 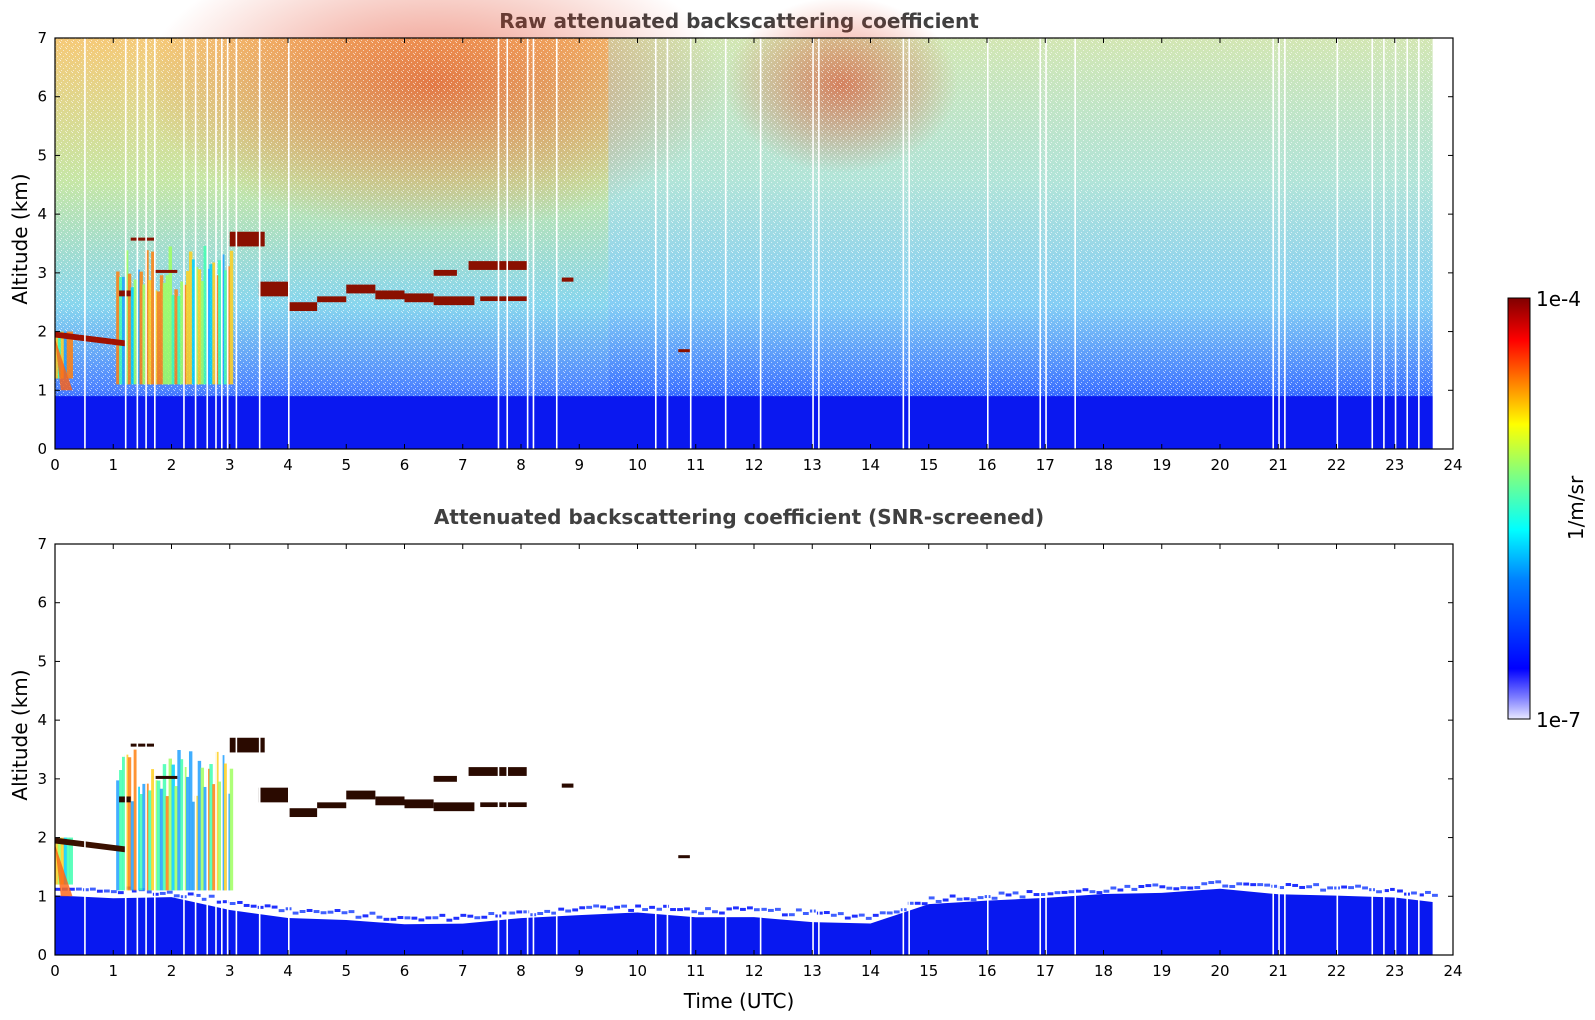 What do you see at coordinates (405, 465) in the screenshot?
I see `x-tick-label: 6` at bounding box center [405, 465].